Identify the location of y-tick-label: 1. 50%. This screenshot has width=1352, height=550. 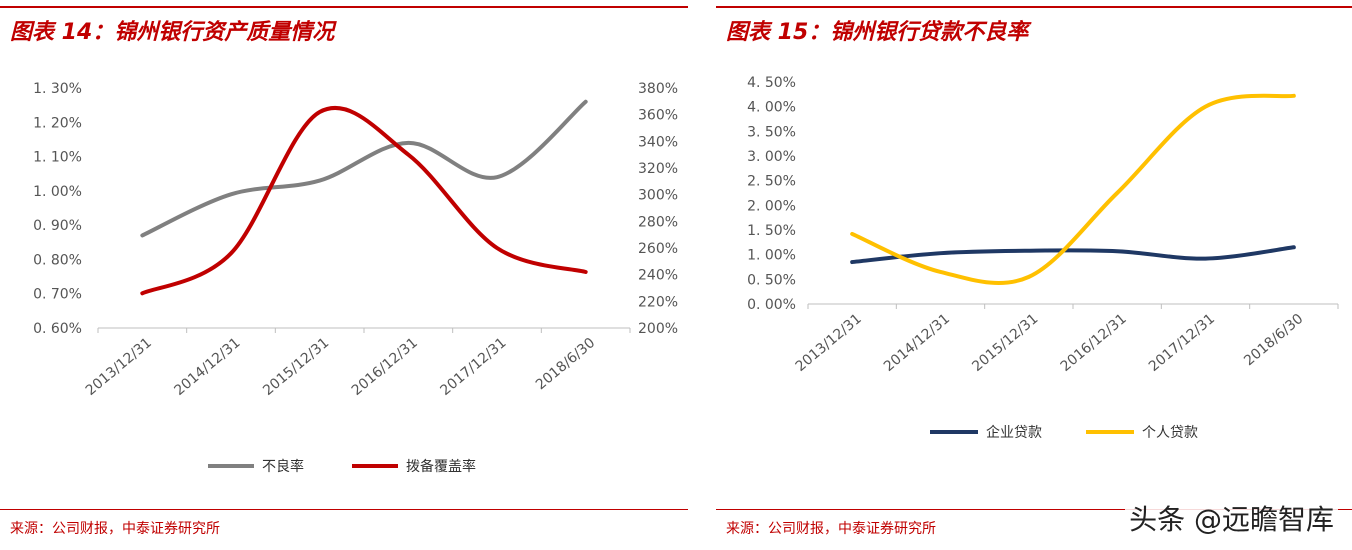
(771, 231).